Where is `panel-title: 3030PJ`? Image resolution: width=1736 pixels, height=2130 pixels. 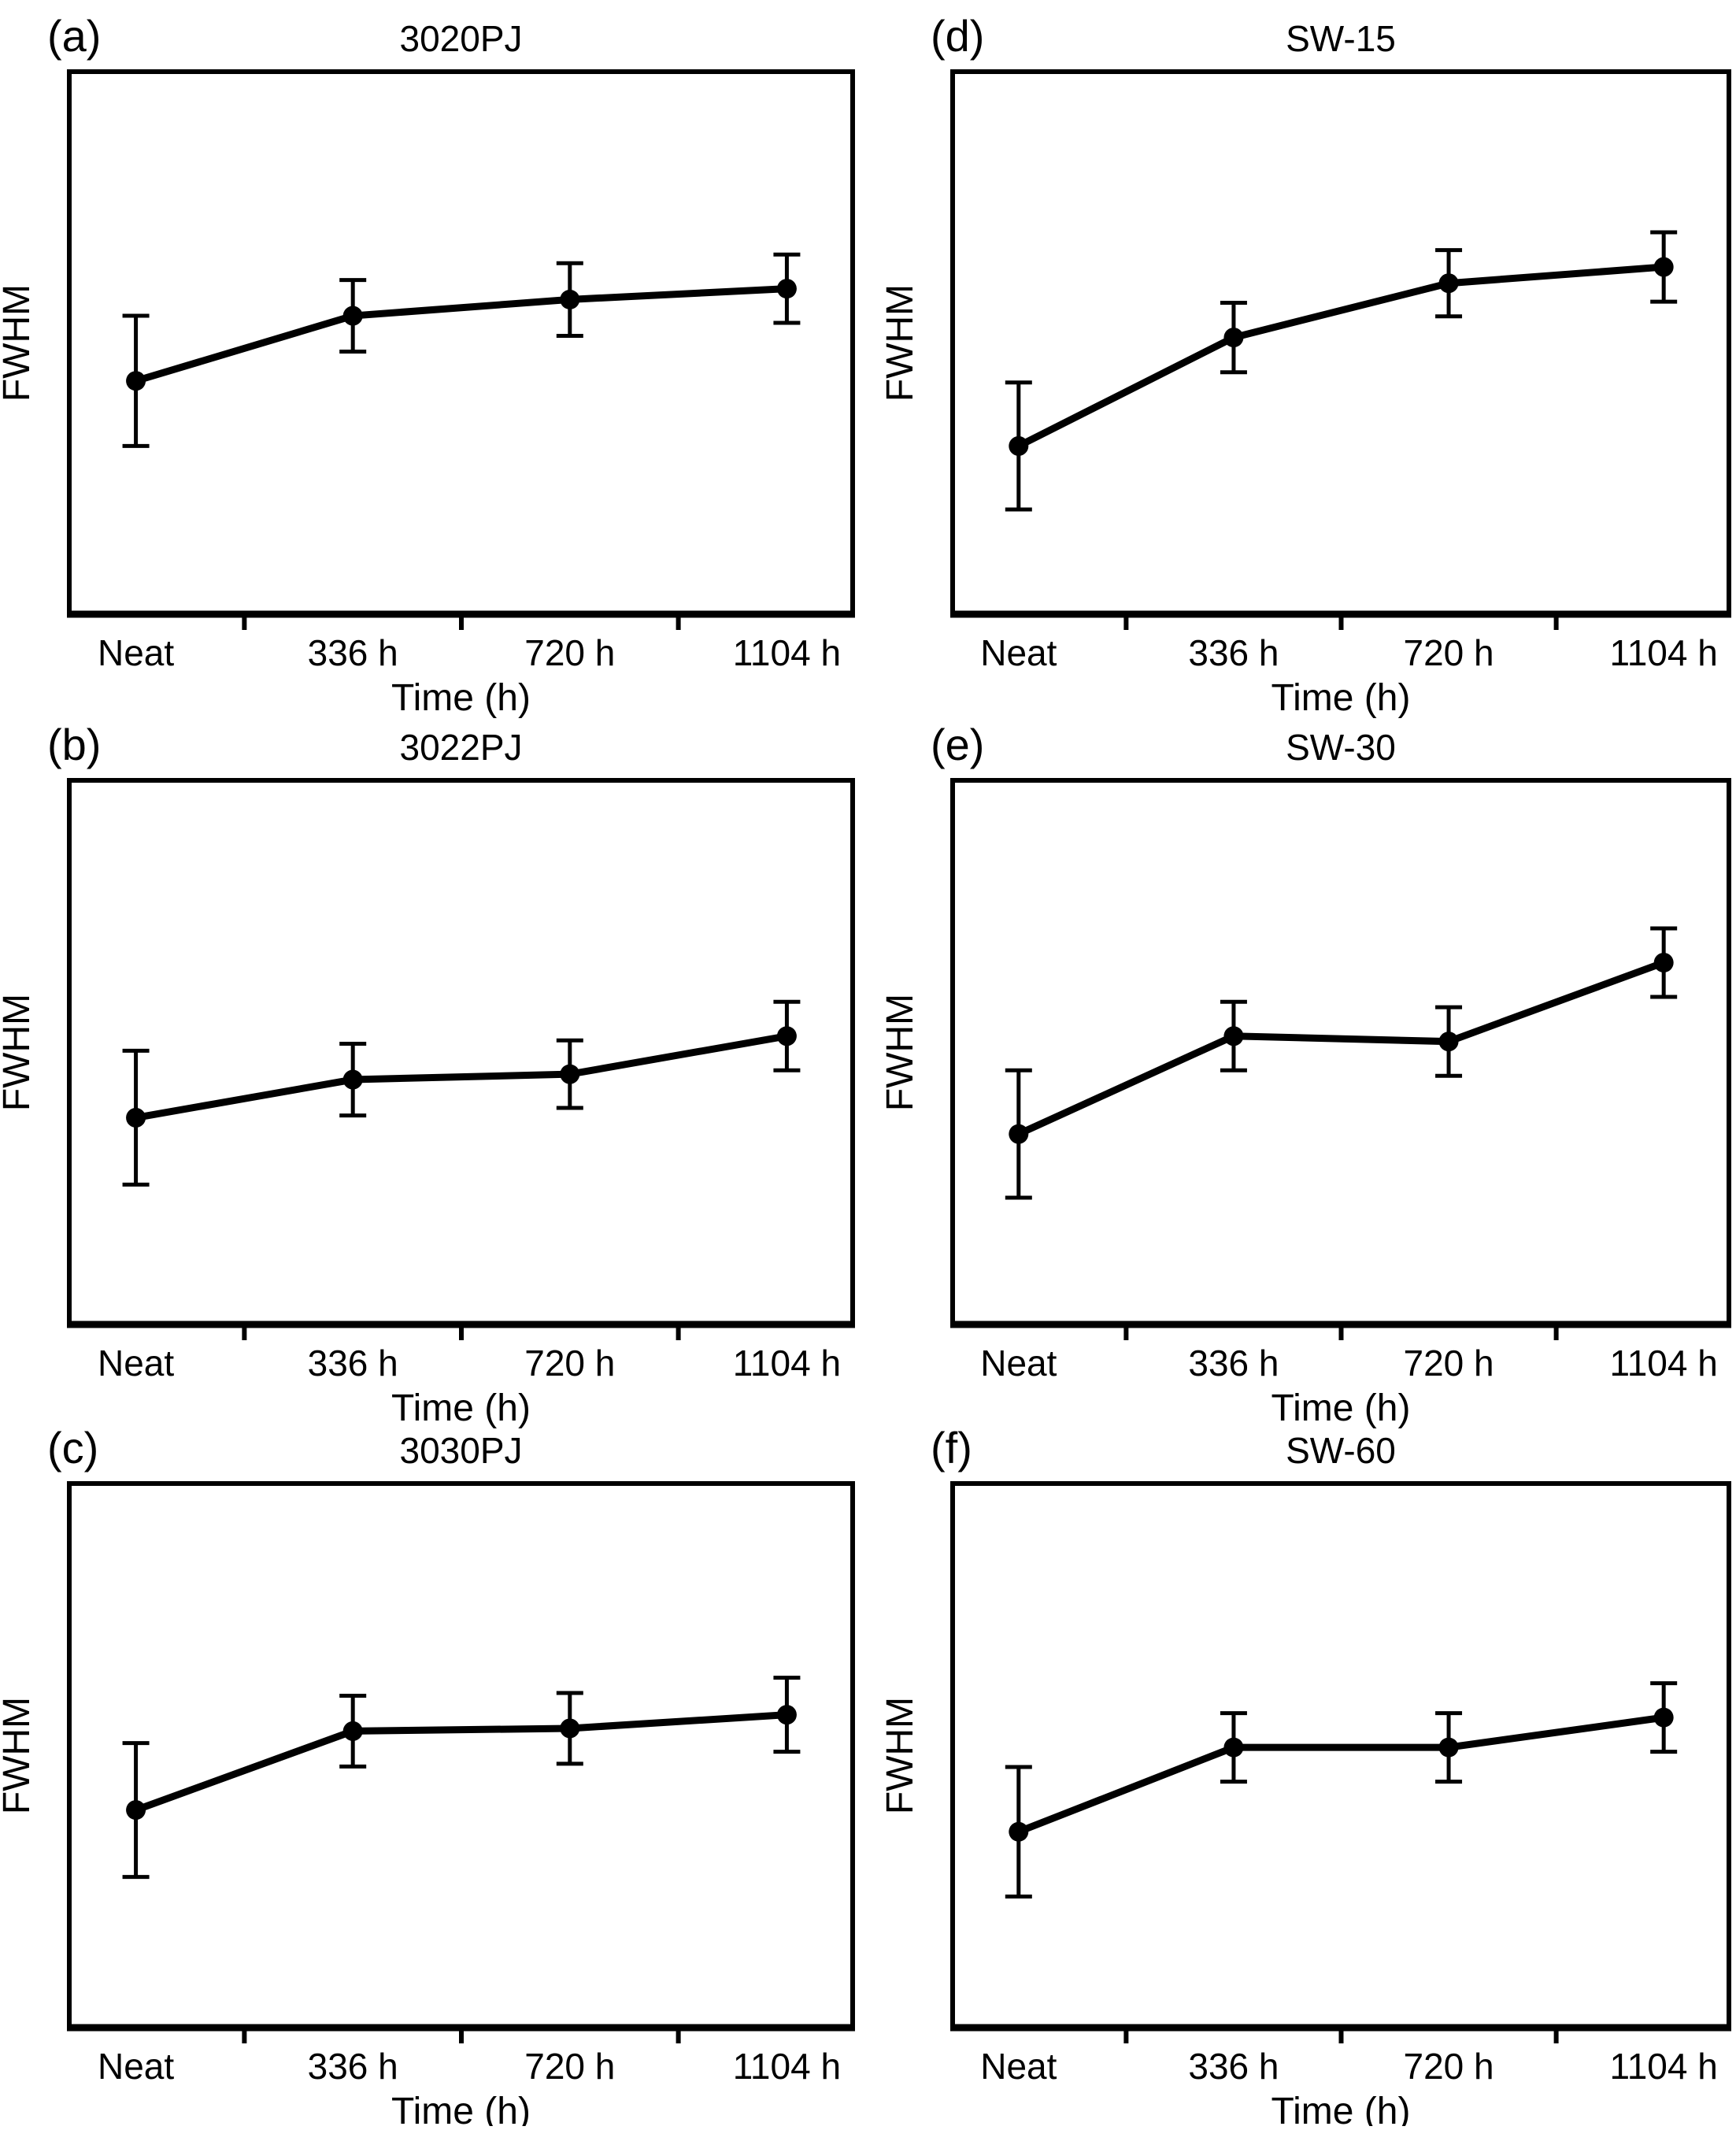 panel-title: 3030PJ is located at coordinates (460, 1450).